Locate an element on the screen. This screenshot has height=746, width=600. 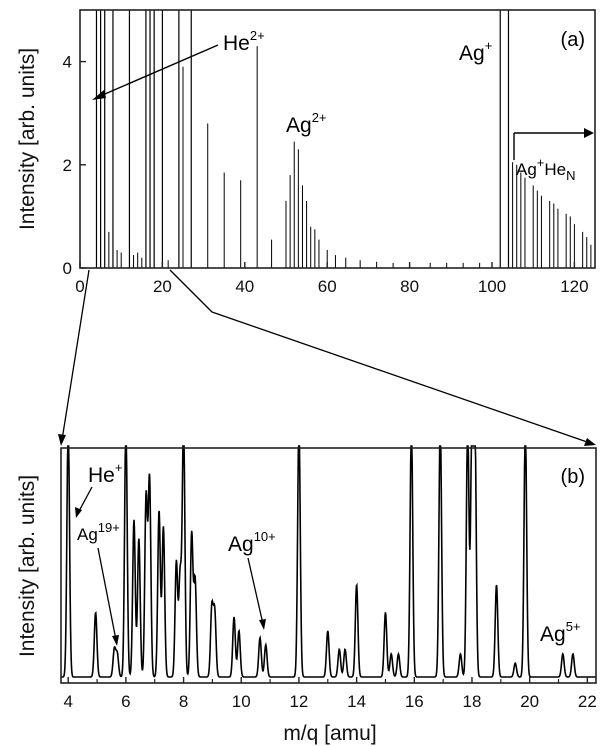
zoom-connector-right-b is located at coordinates (401, 377).